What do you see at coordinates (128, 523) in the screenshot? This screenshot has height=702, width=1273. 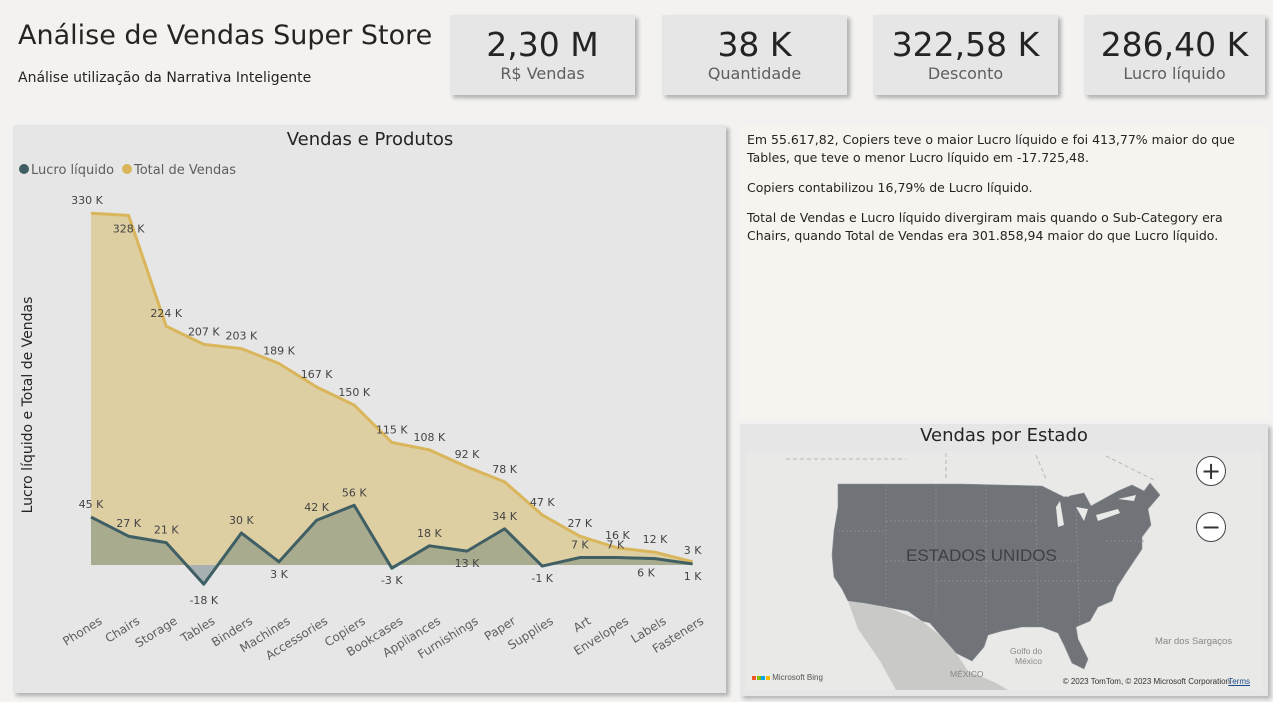 I see `data-label-lucro-liquido: 27 K` at bounding box center [128, 523].